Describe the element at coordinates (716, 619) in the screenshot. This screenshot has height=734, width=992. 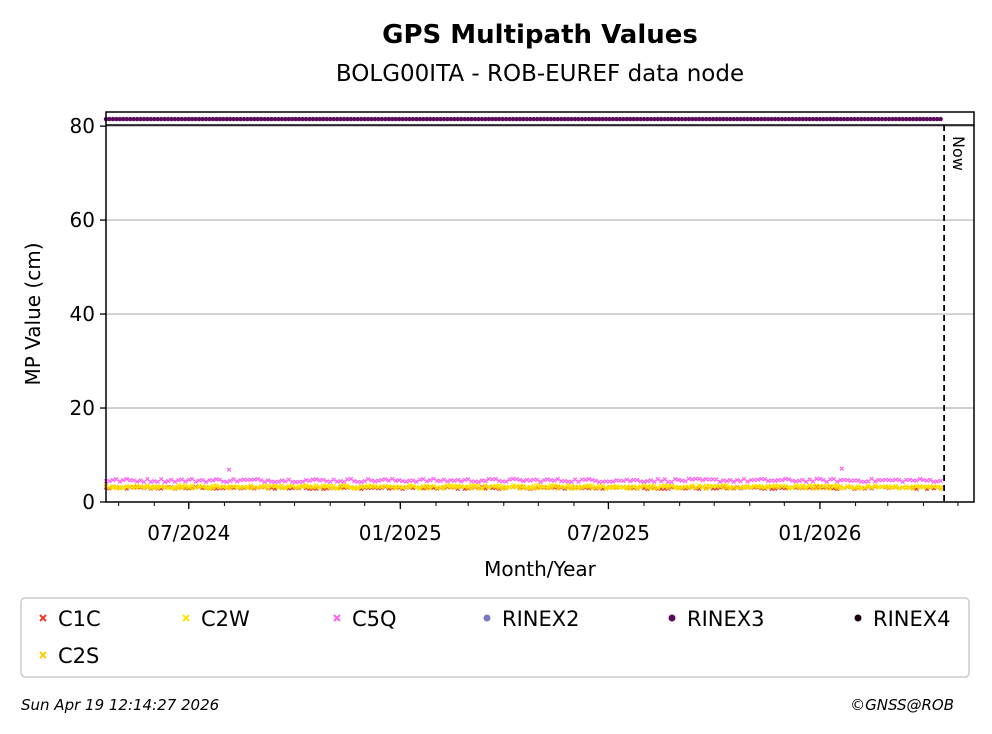
I see `legend-item-rinex3: RINEX3` at that location.